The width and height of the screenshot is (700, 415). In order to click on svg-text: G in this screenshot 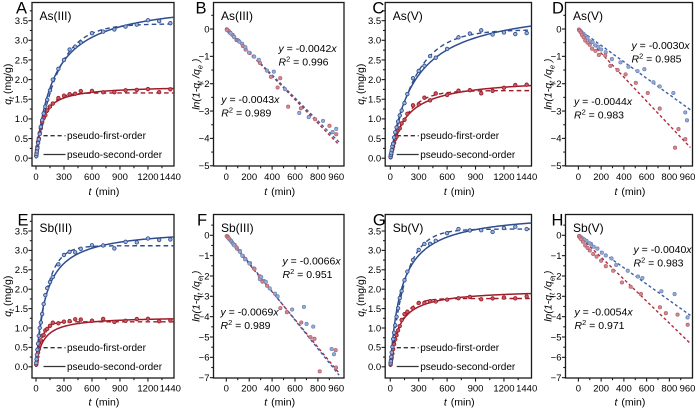, I will do `click(379, 220)`.